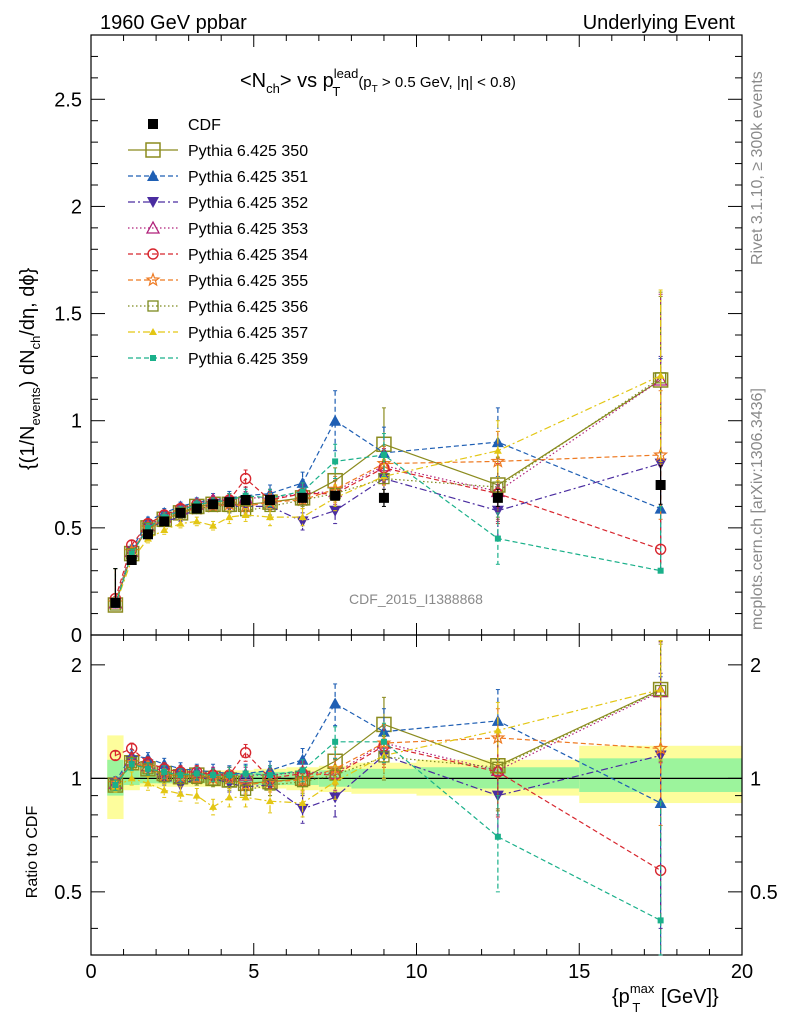 The width and height of the screenshot is (786, 1024). I want to click on y-tick-label: 1.5, so click(68, 315).